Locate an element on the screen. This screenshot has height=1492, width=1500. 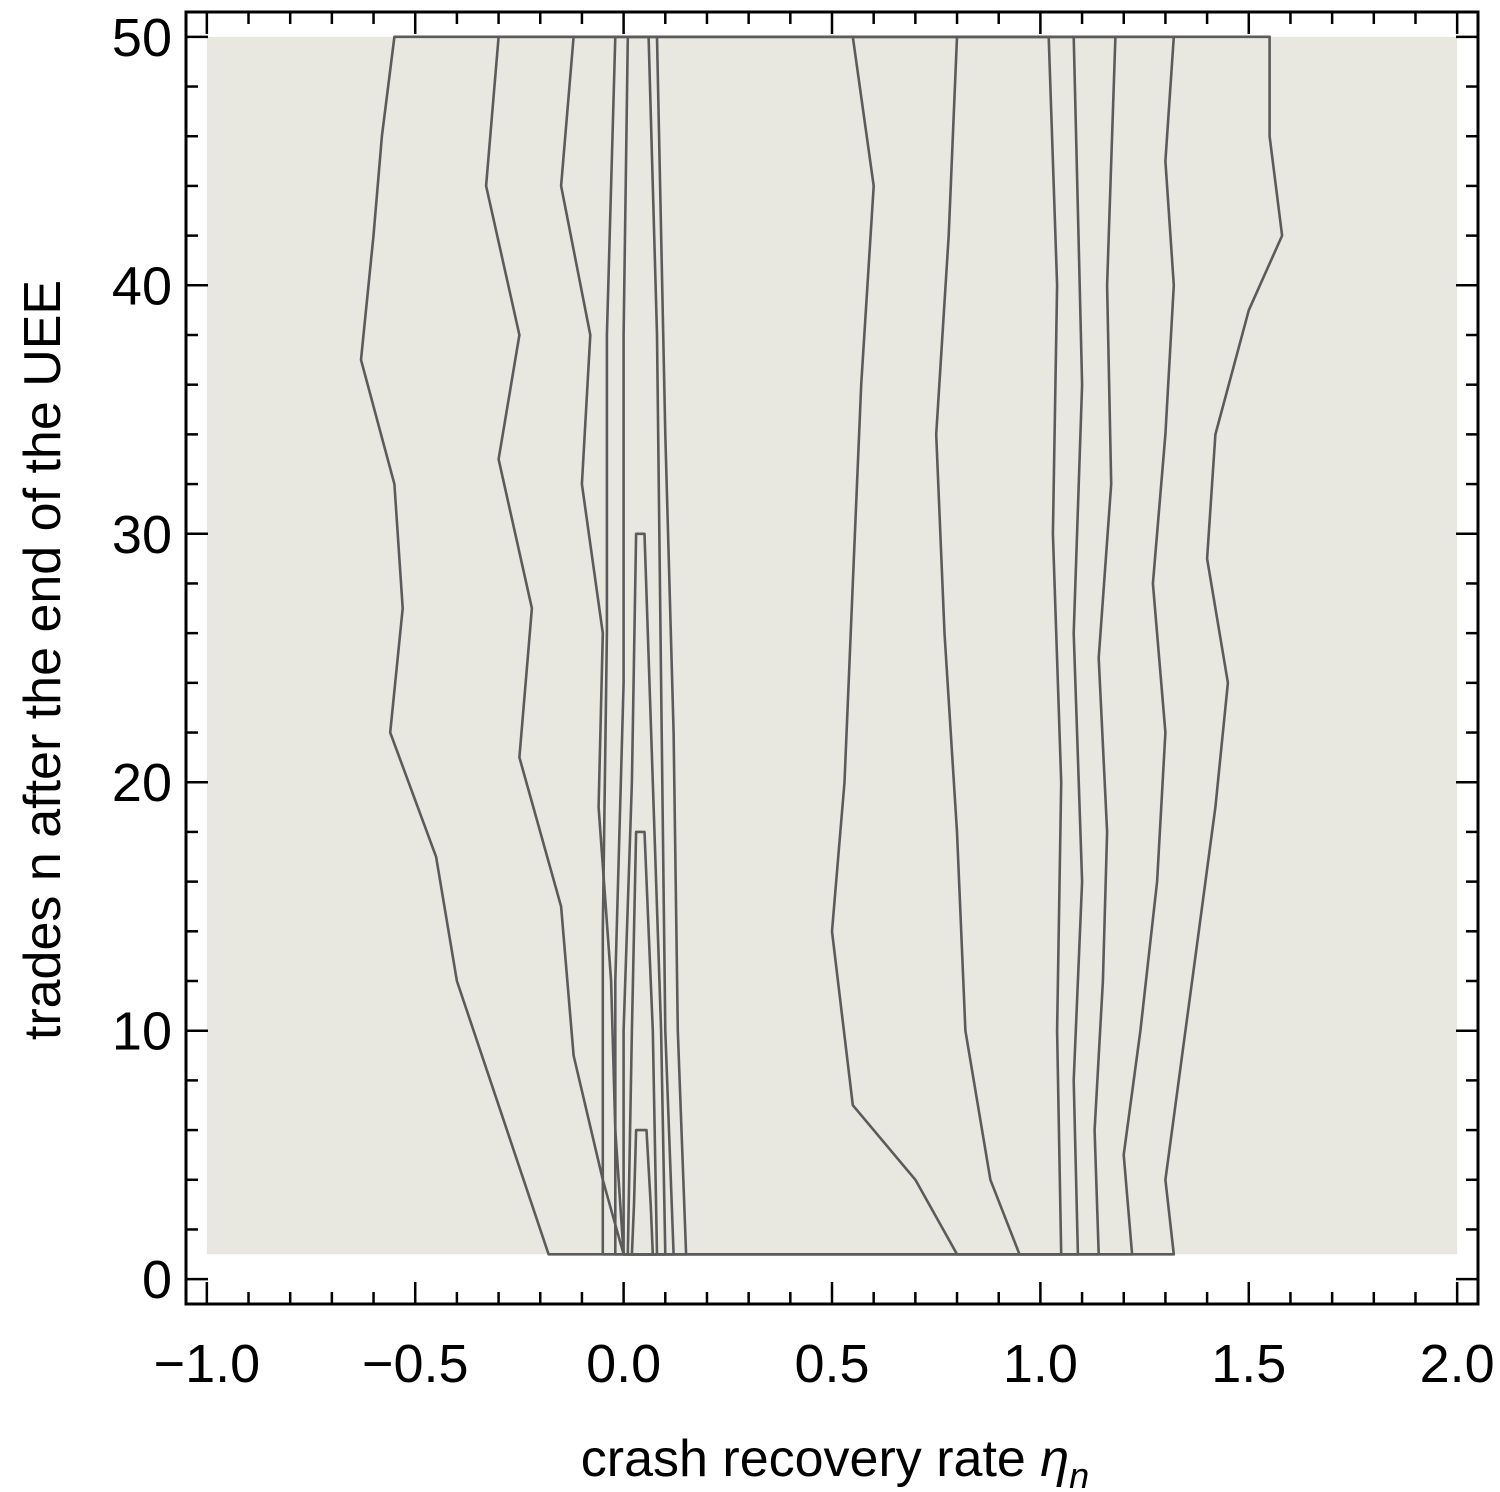
x-tick-label: −0.5 is located at coordinates (415, 1364).